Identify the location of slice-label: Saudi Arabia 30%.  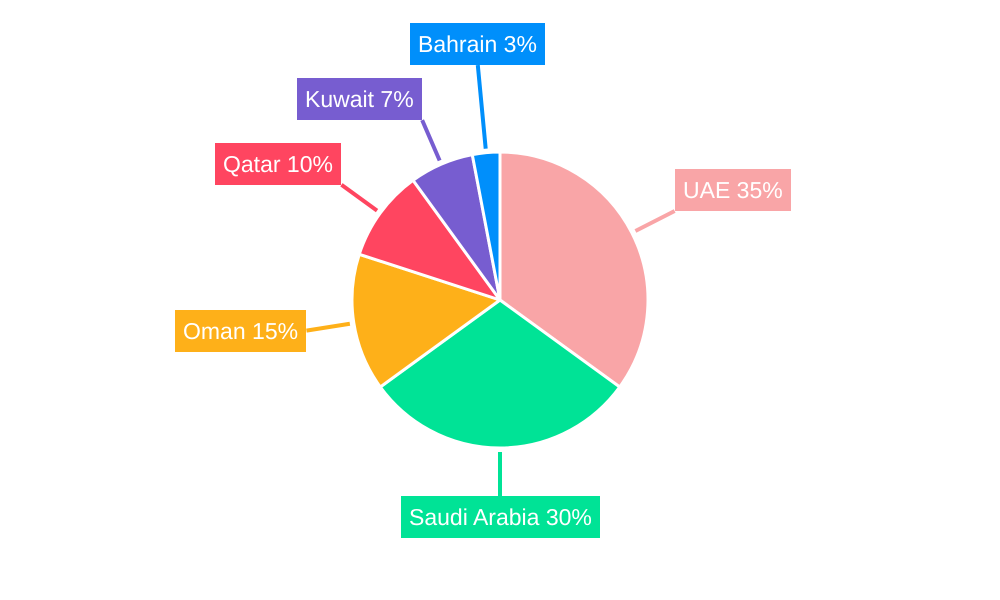
(500, 517).